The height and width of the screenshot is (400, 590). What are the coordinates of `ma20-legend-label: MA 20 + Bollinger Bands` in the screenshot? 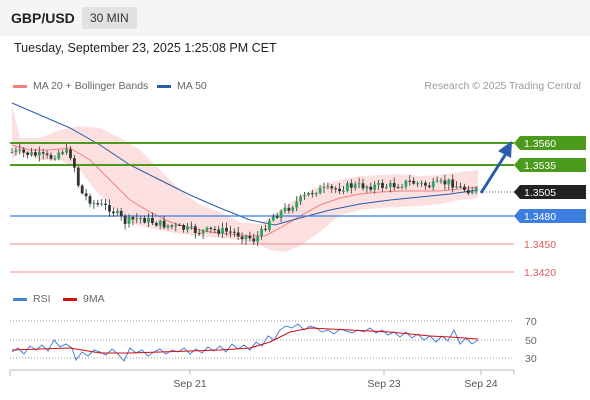 It's located at (91, 86).